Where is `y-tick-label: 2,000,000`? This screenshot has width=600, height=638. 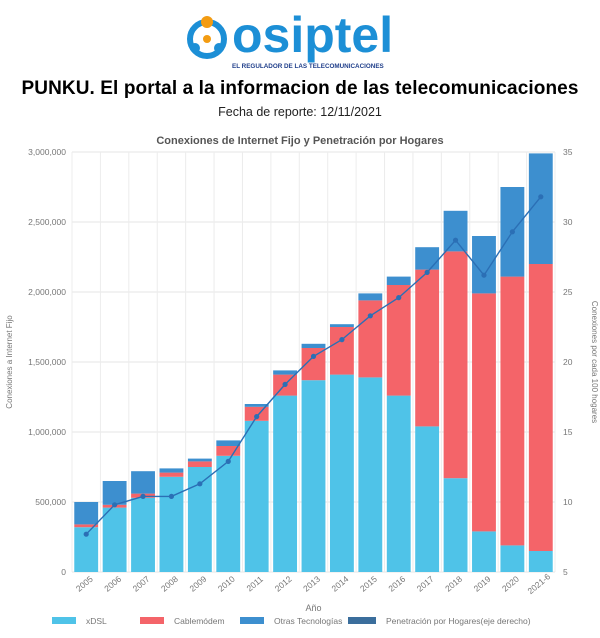
y-tick-label: 2,000,000 is located at coordinates (47, 292).